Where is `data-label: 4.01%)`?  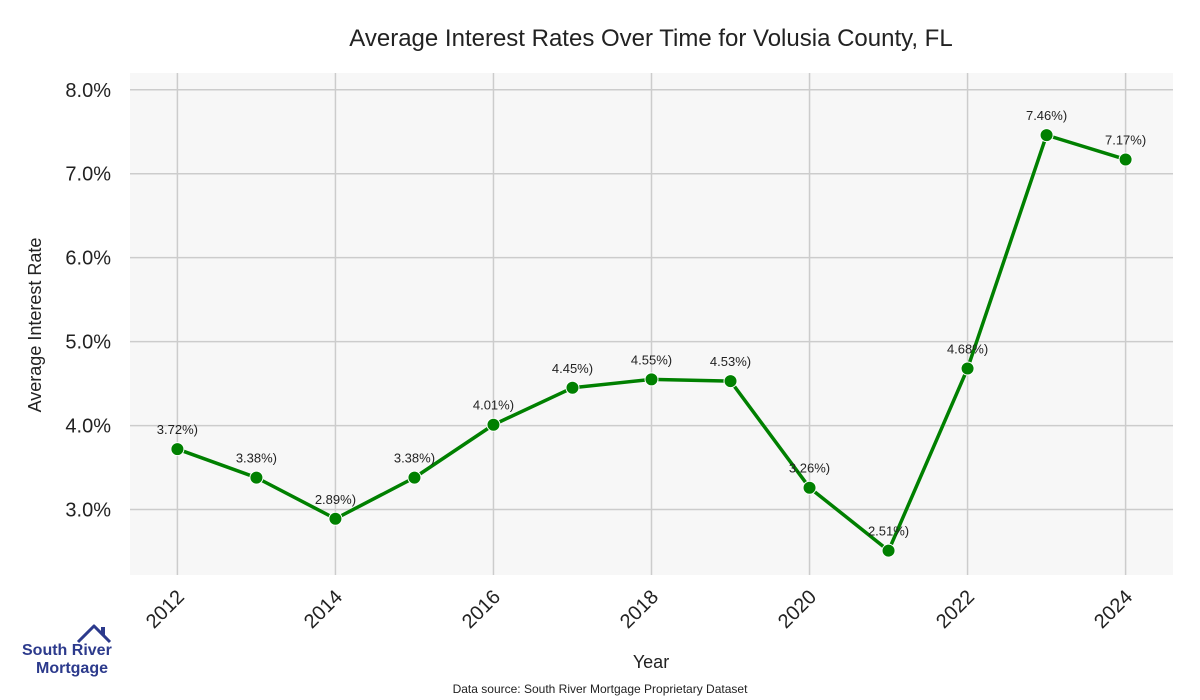
data-label: 4.01%) is located at coordinates (493, 405).